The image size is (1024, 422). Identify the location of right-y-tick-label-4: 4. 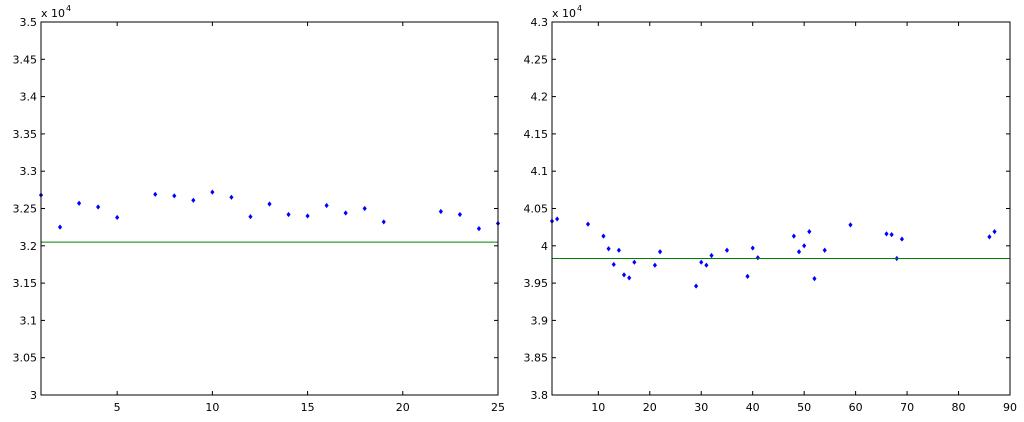
(544, 246).